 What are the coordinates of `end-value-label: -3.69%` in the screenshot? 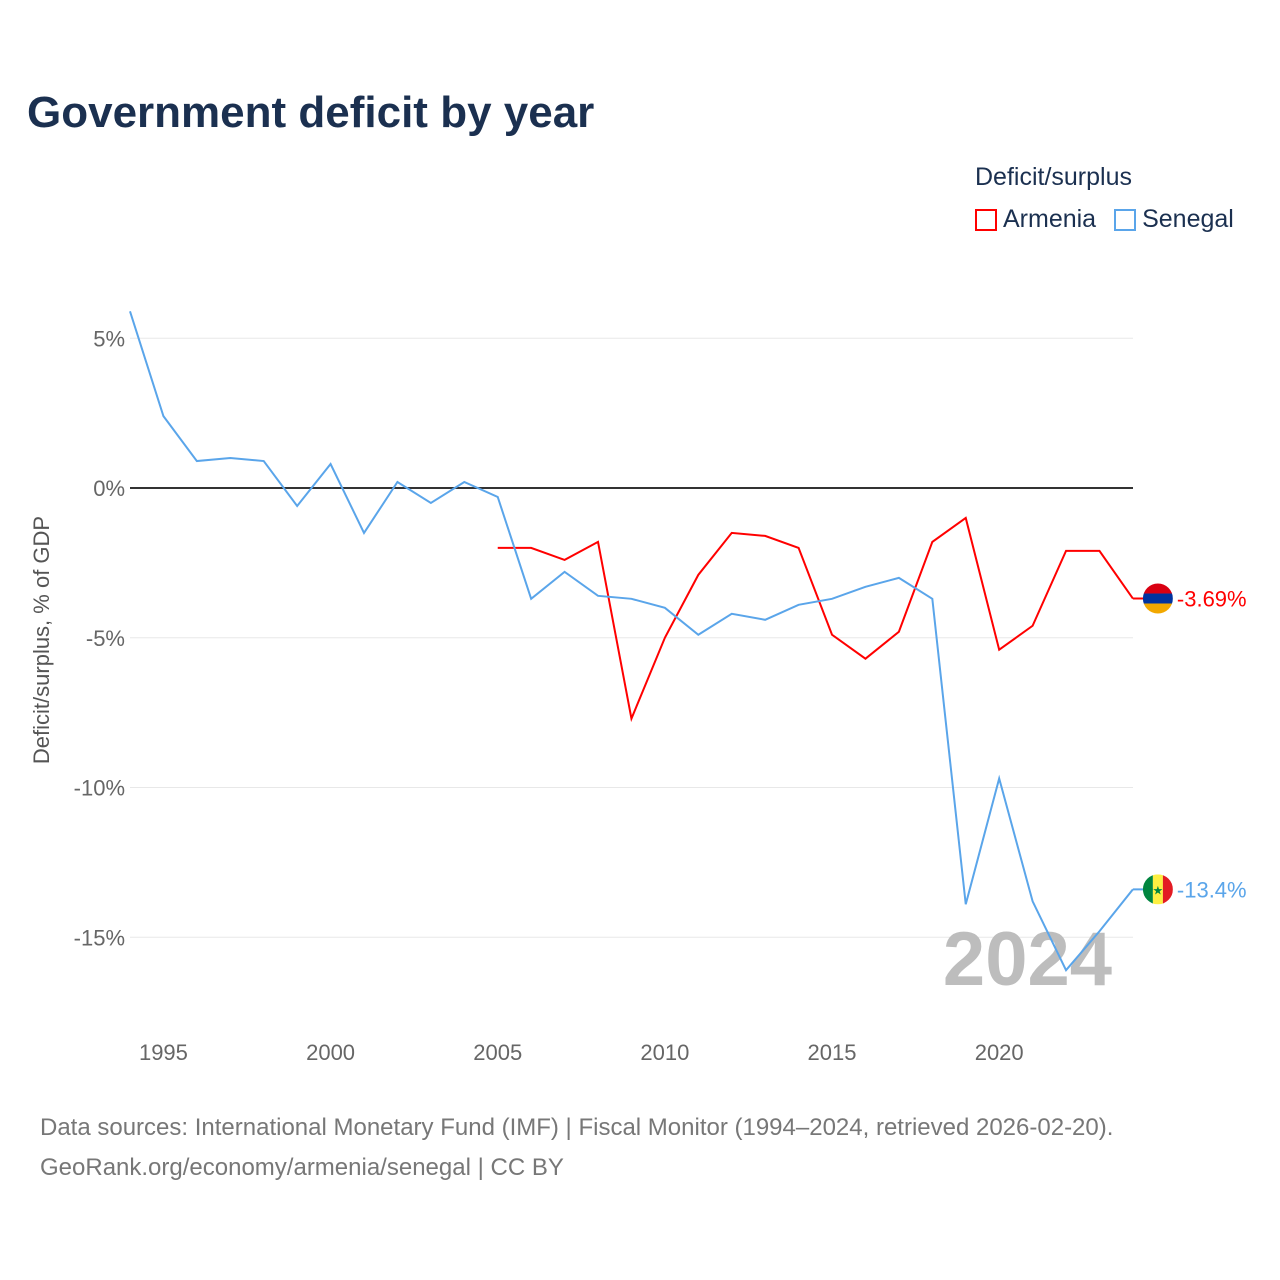 It's located at (1212, 599).